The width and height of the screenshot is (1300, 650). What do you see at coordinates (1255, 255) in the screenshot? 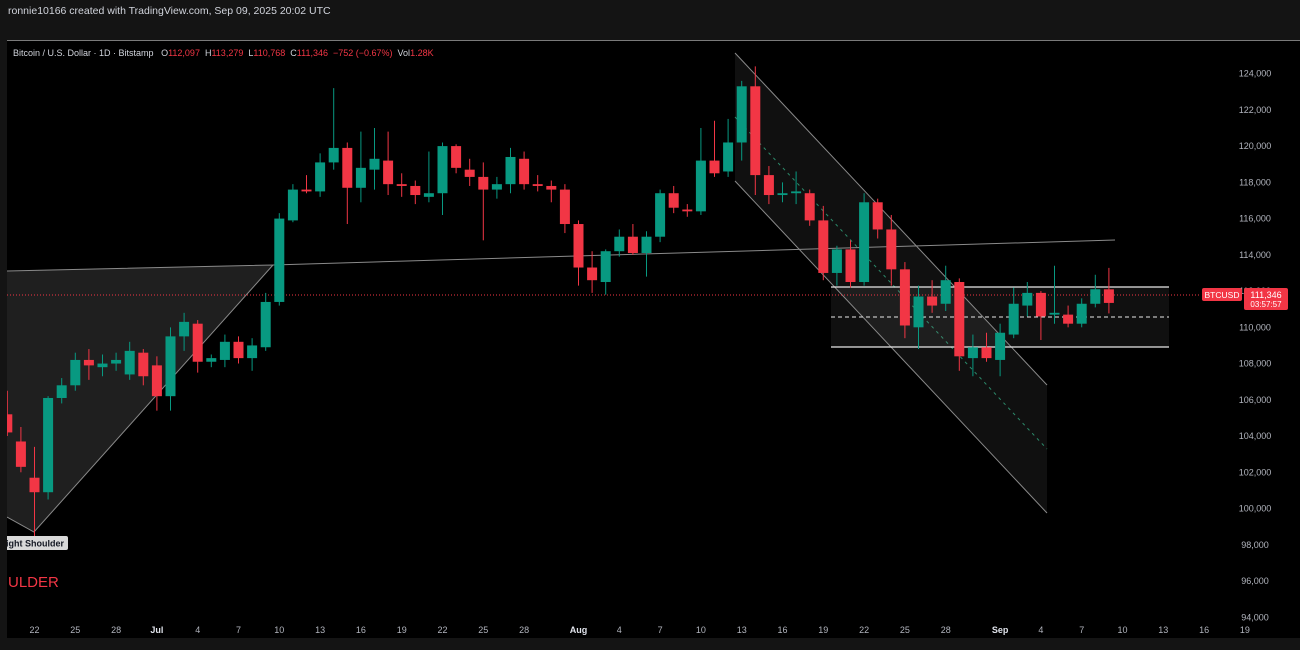
I see `price-tick-label: 114,000` at bounding box center [1255, 255].